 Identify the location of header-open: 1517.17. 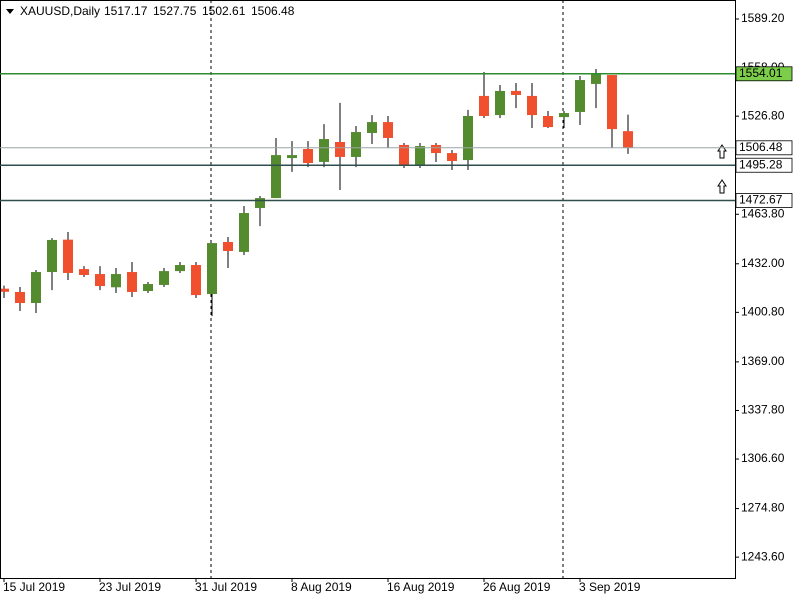
(126, 11).